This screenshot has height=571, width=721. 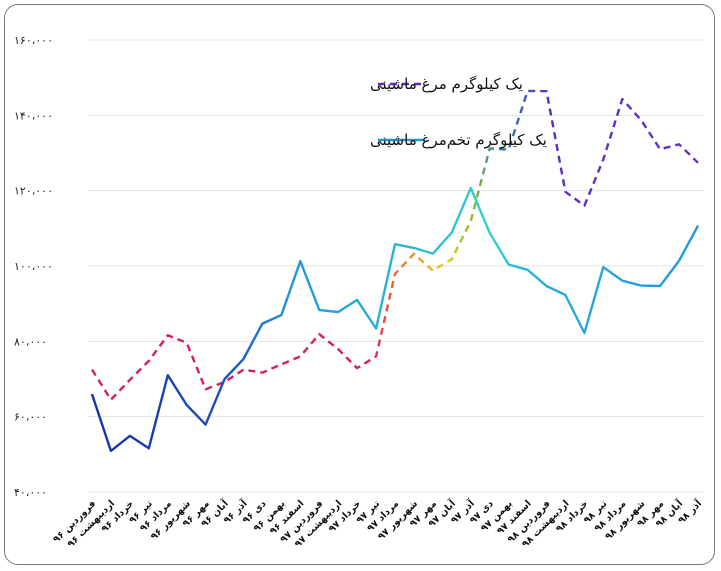 I want to click on legend-label-egg: یک کیلوگرم تخم‌مرغ ماشینی, so click(x=458, y=140).